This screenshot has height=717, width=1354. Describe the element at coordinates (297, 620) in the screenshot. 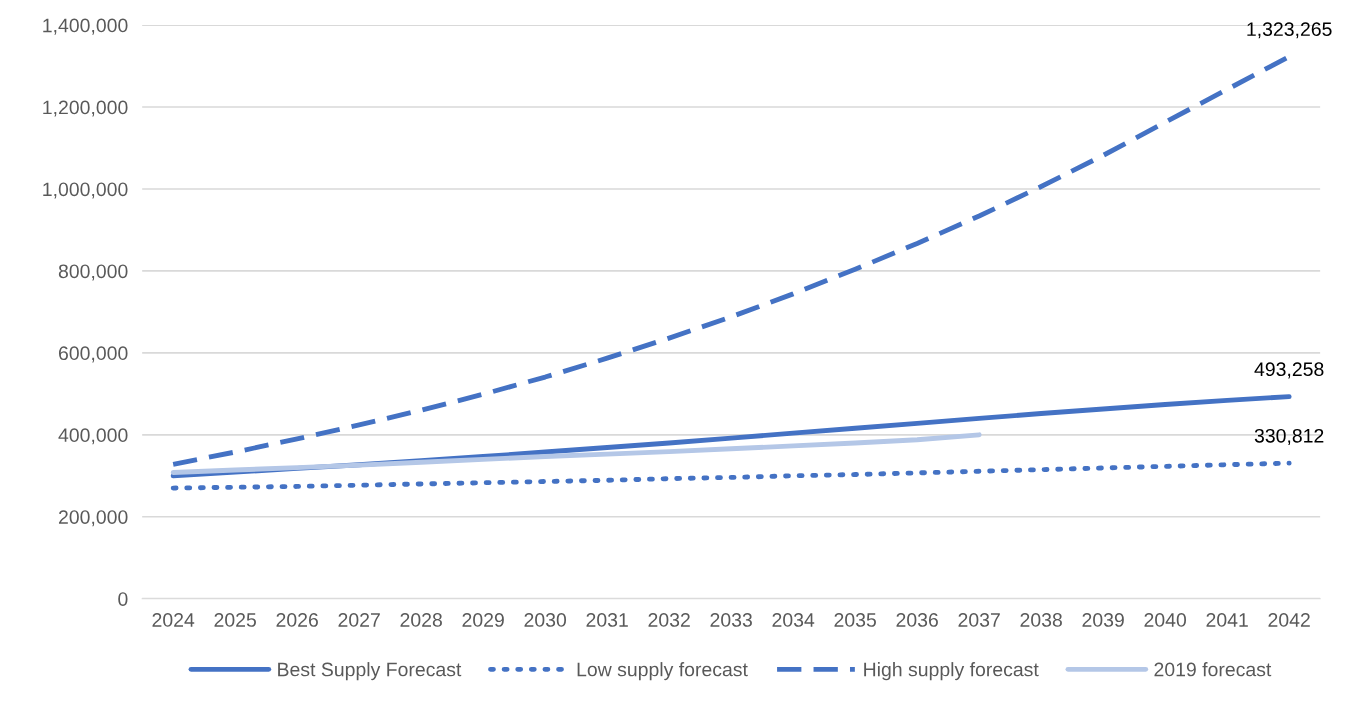

I see `x-tick-label: 2026` at that location.